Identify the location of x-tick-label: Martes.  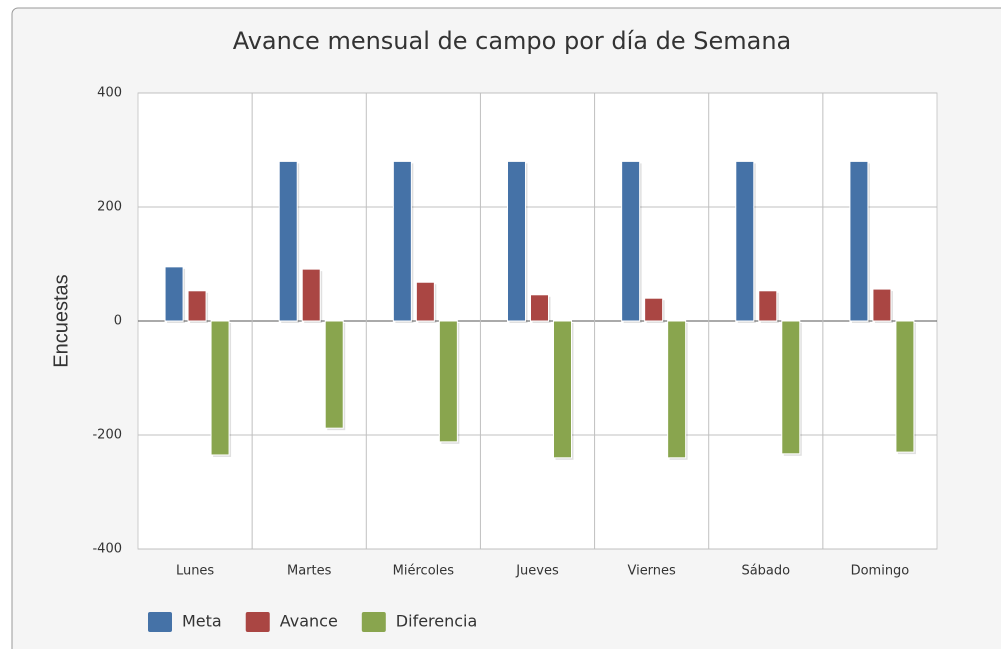
(309, 571).